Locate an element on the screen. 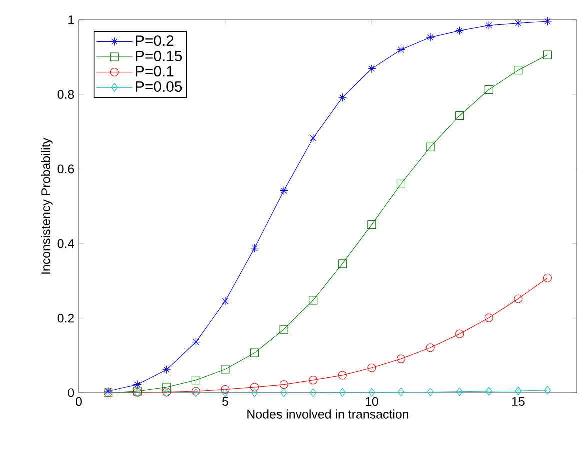  x-axis-title: Nodes involved in transaction is located at coordinates (328, 414).